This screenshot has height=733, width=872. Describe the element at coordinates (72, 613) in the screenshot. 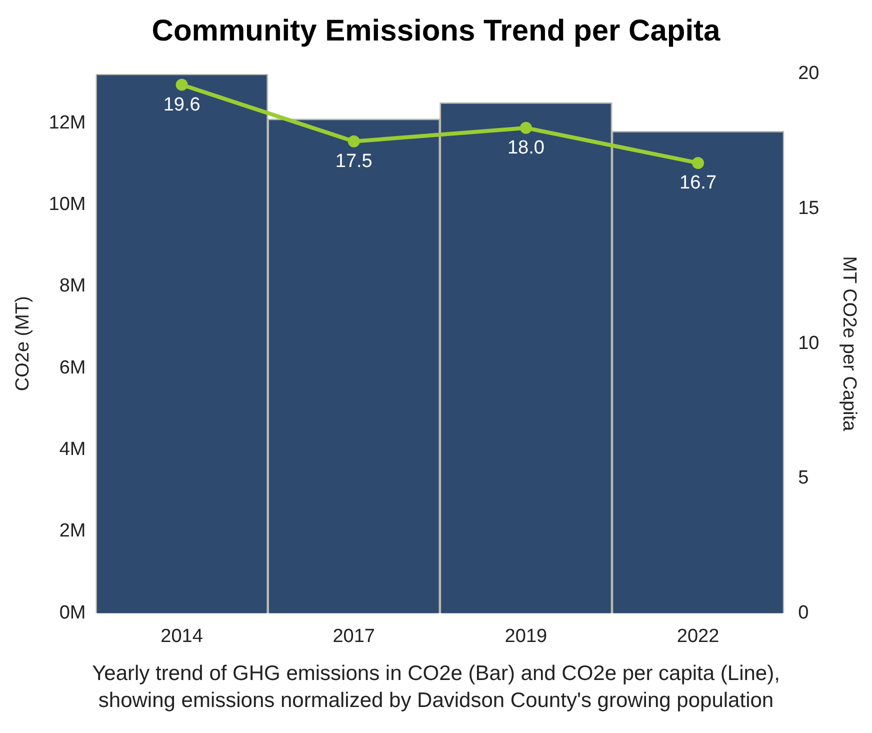

I see `y-tick-label: 0M` at that location.